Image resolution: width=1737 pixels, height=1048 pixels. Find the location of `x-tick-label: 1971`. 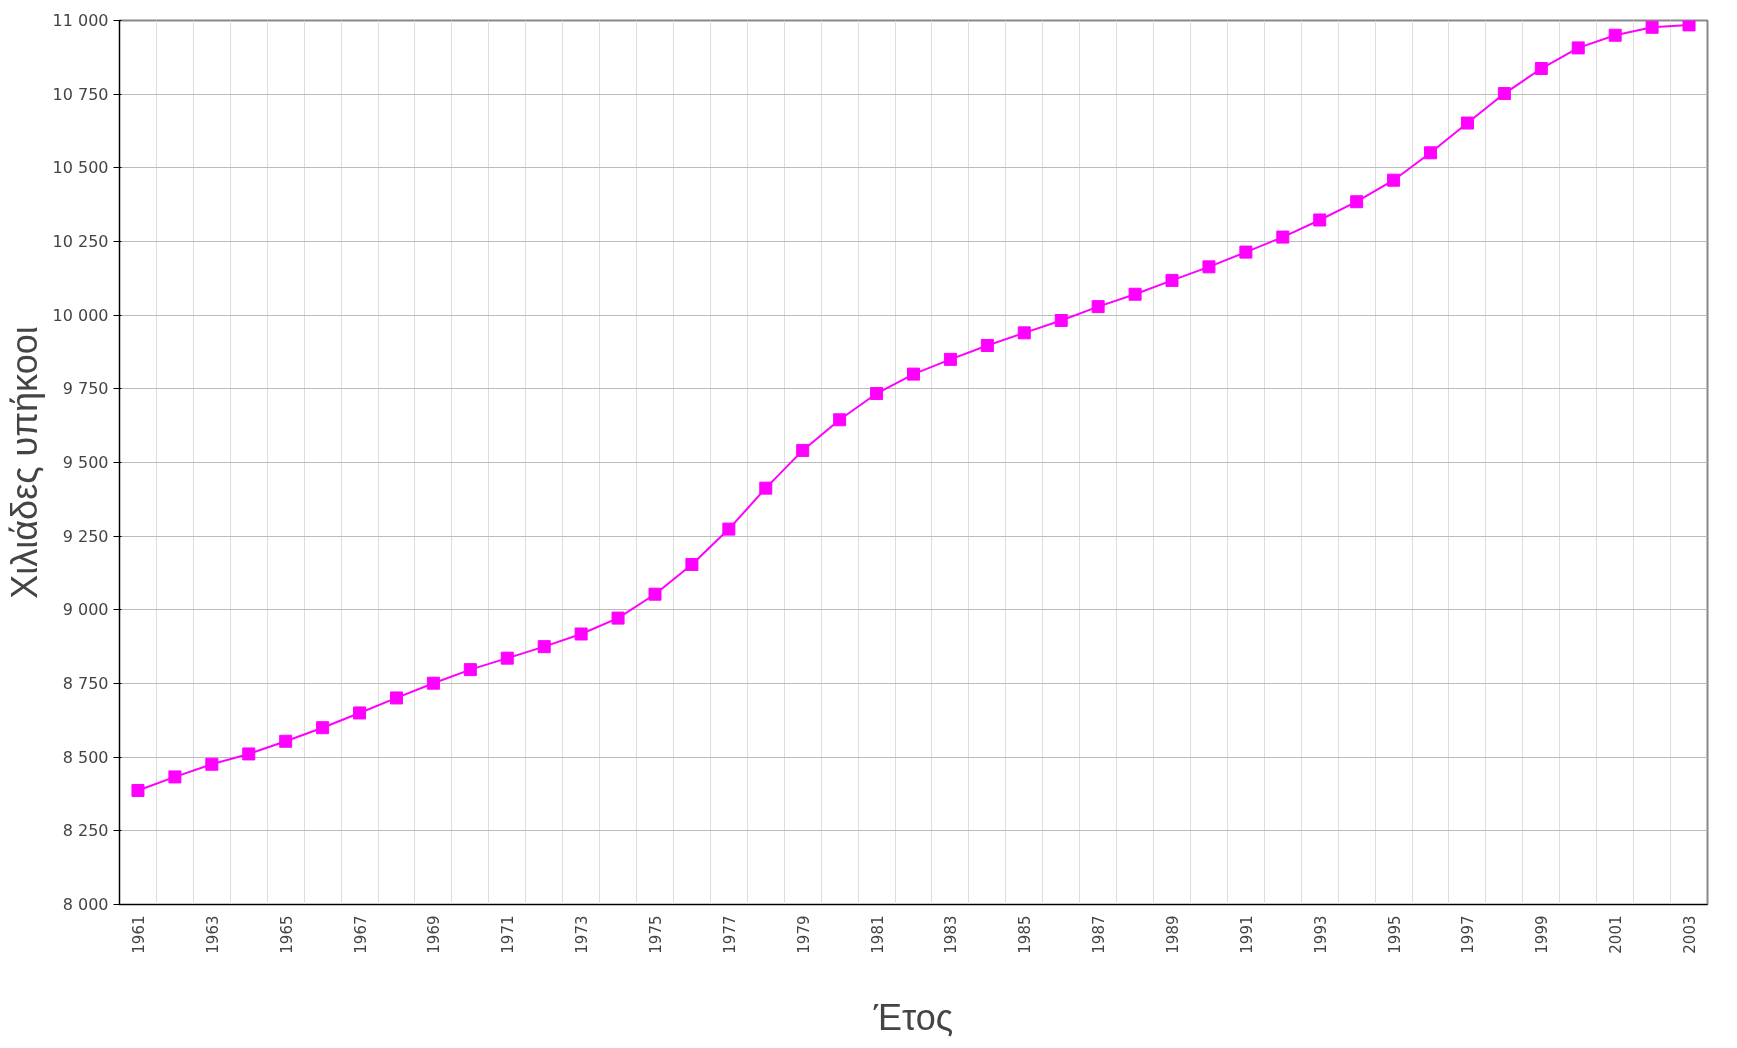

x-tick-label: 1971 is located at coordinates (508, 934).